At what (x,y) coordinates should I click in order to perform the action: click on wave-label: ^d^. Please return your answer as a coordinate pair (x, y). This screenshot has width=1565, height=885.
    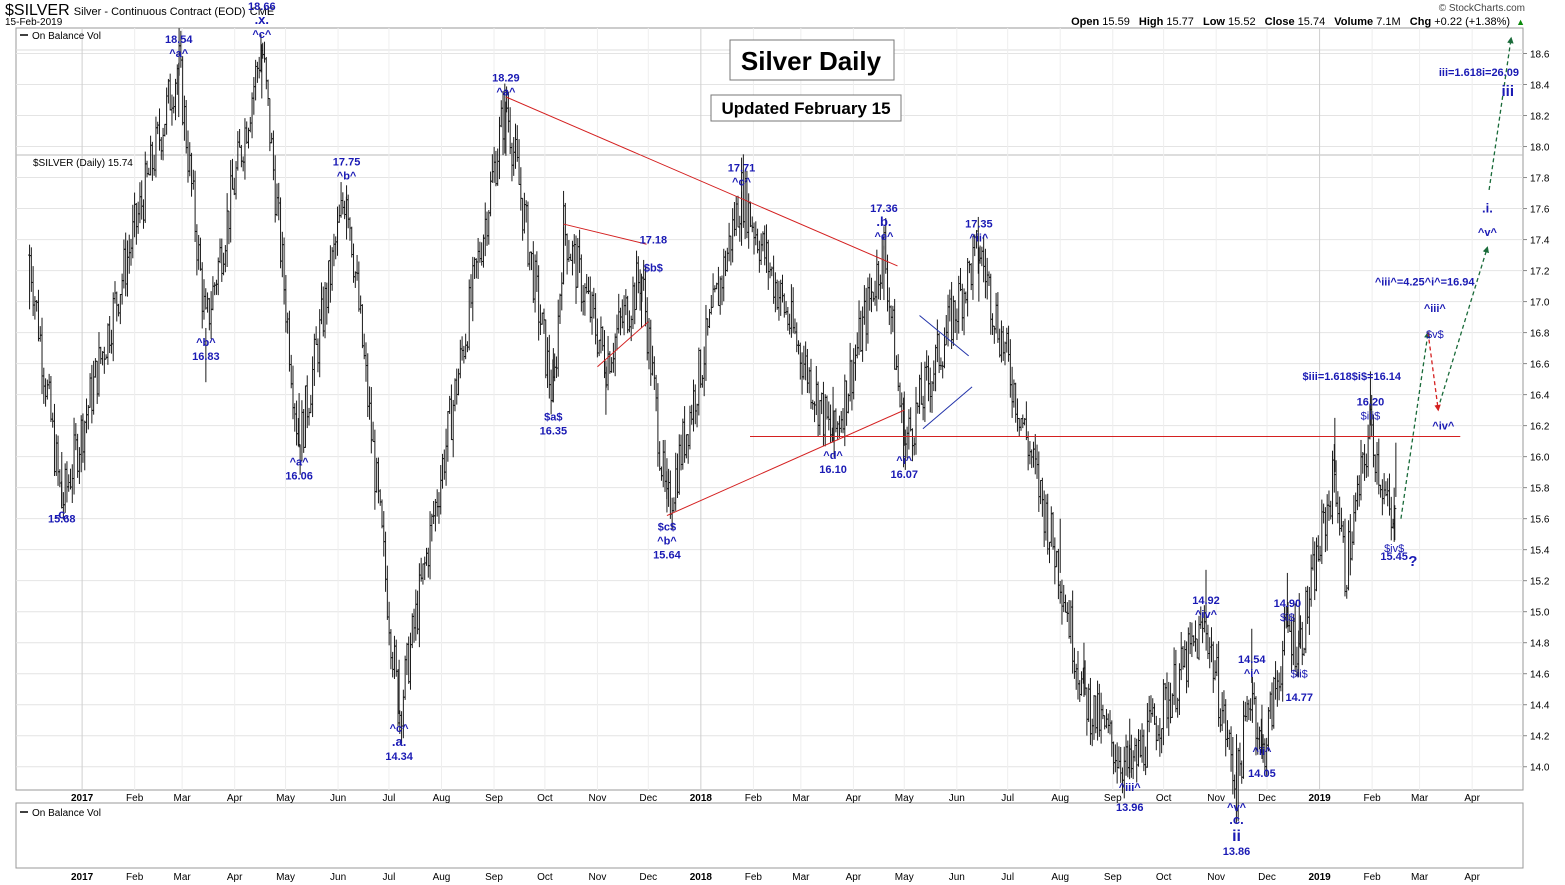
    Looking at the image, I should click on (833, 456).